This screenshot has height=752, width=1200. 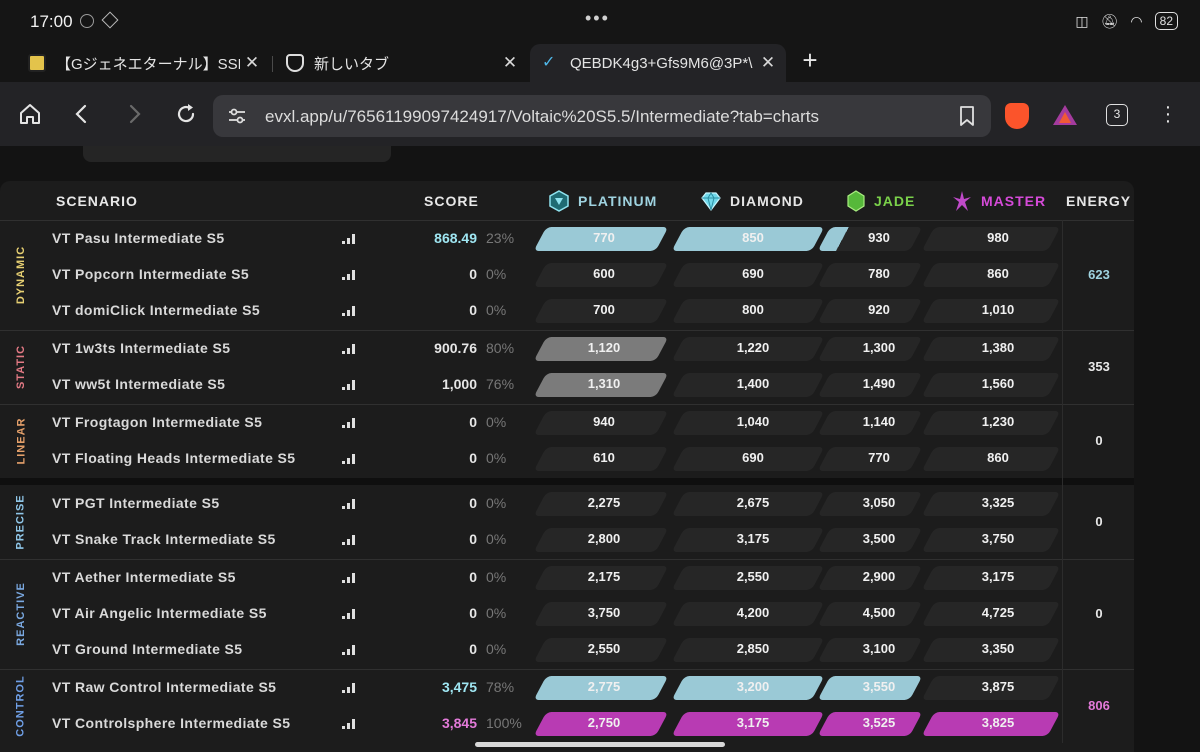 What do you see at coordinates (147, 649) in the screenshot?
I see `scenario-name: VT Ground Intermediate S5` at bounding box center [147, 649].